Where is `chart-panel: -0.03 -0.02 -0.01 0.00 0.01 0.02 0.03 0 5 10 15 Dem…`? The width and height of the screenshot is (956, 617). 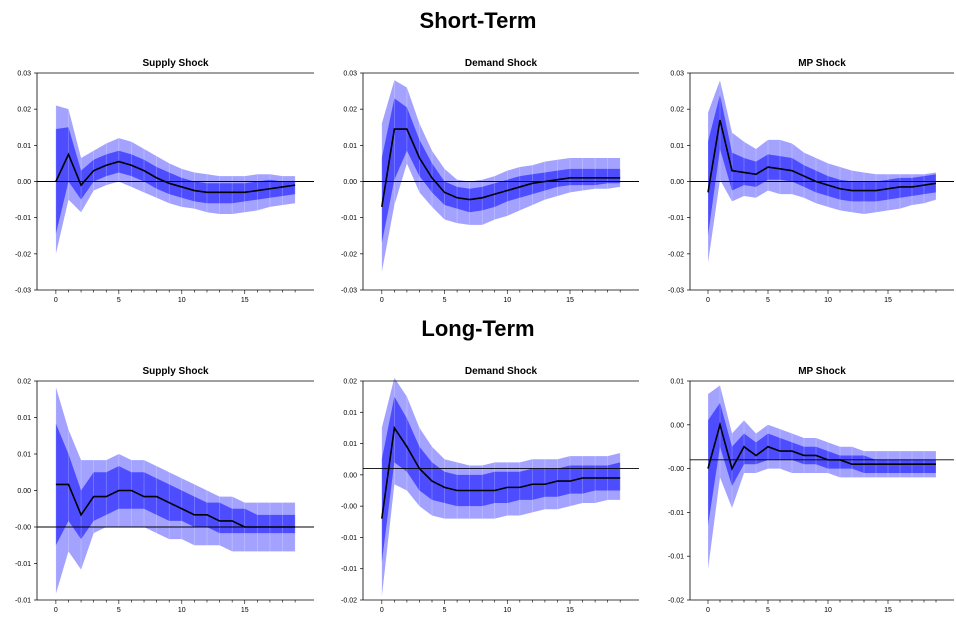 chart-panel: -0.03 -0.02 -0.01 0.00 0.01 0.02 0.03 0 5 10 15 Dem… is located at coordinates (490, 181).